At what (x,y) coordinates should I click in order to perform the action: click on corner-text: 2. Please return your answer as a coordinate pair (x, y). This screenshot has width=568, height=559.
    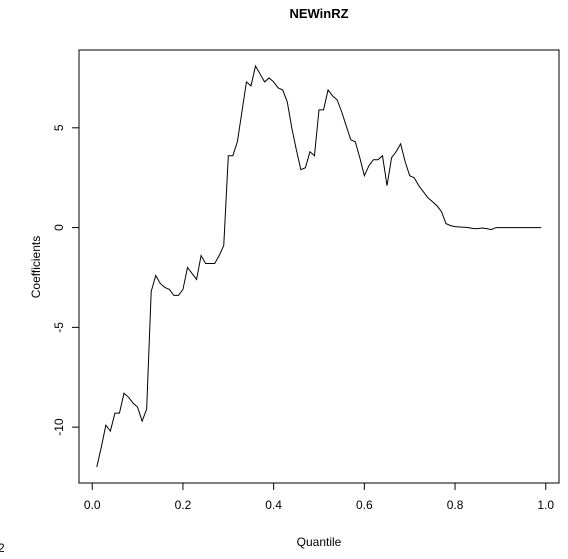
    Looking at the image, I should click on (2, 547).